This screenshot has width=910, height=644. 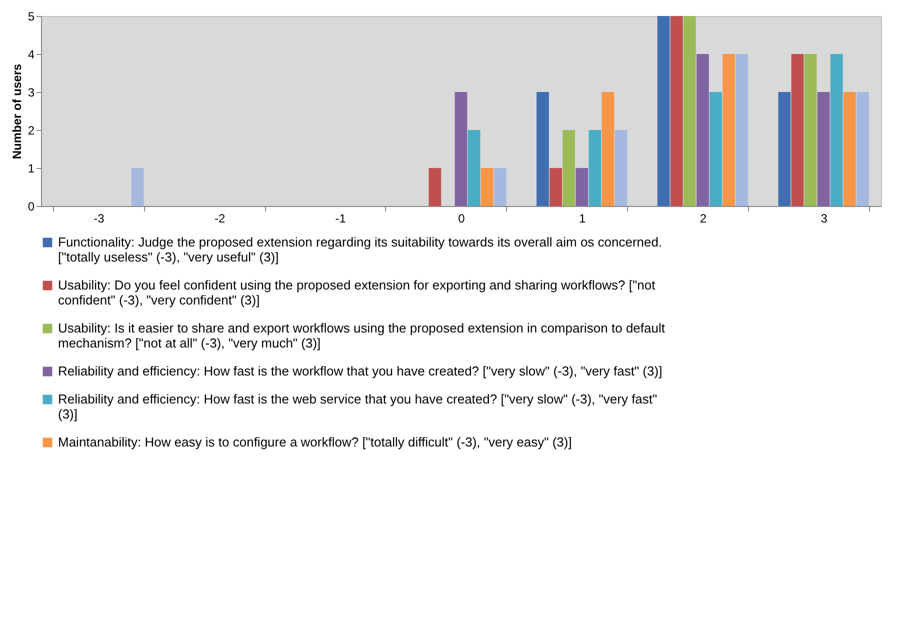 I want to click on y-tick-label: 1, so click(x=31, y=169).